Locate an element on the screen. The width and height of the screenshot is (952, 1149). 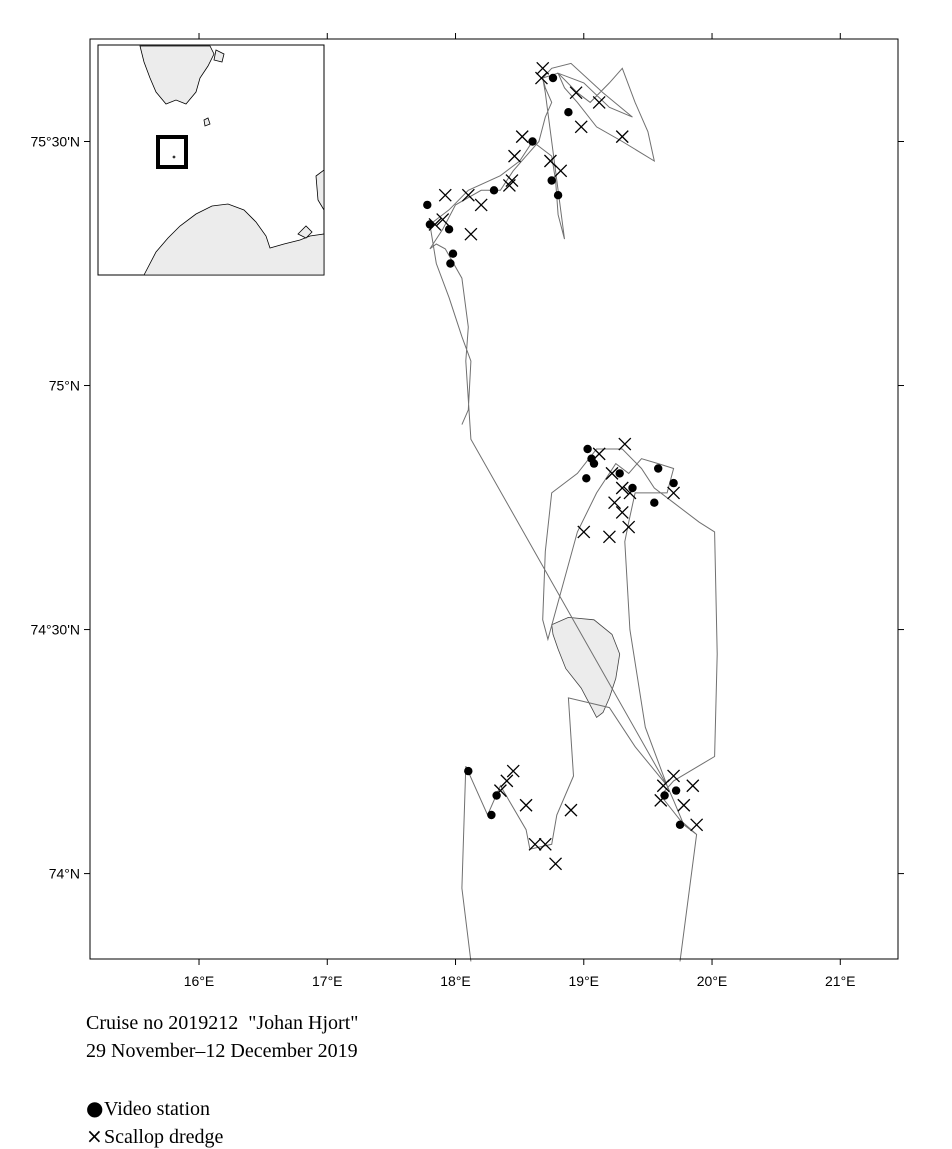
legend-scallop-dredge: ×Scallop dredge is located at coordinates (154, 1136).